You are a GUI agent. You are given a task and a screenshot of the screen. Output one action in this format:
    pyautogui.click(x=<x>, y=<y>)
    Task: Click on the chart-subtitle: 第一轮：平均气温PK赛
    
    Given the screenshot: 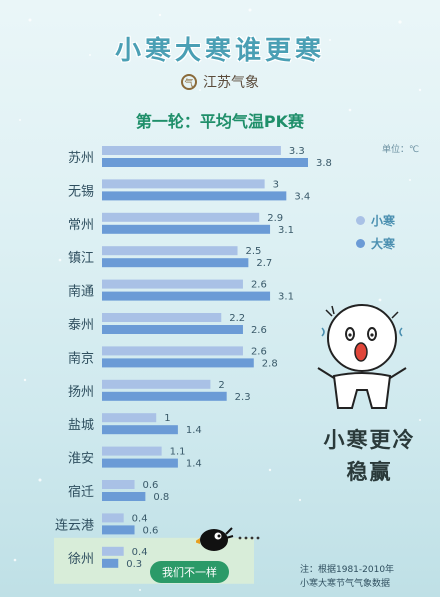 What is the action you would take?
    pyautogui.click(x=220, y=121)
    